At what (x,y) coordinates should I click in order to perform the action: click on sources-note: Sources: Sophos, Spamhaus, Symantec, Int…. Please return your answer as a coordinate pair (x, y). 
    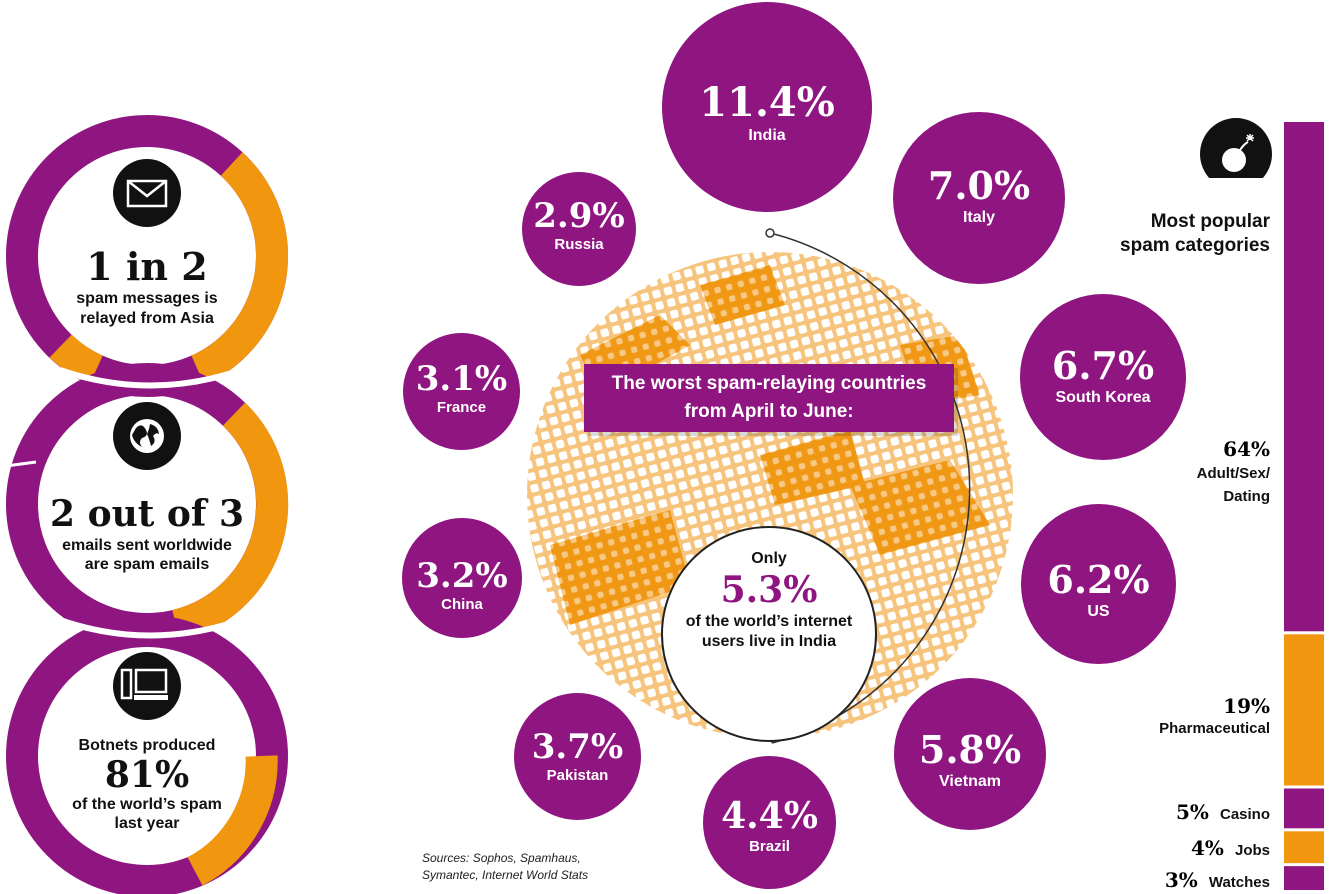
    Looking at the image, I should click on (505, 867).